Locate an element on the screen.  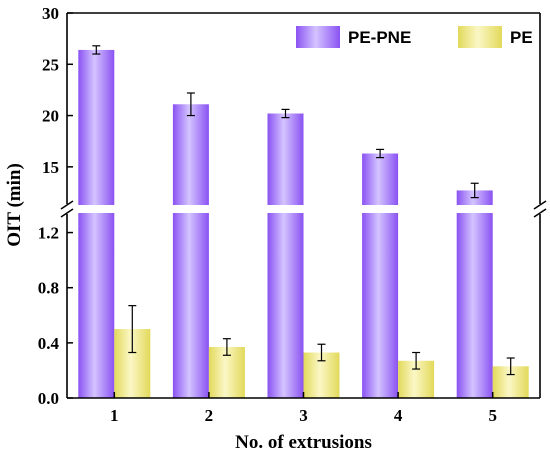
legend: PE-PNE PE is located at coordinates (414, 37).